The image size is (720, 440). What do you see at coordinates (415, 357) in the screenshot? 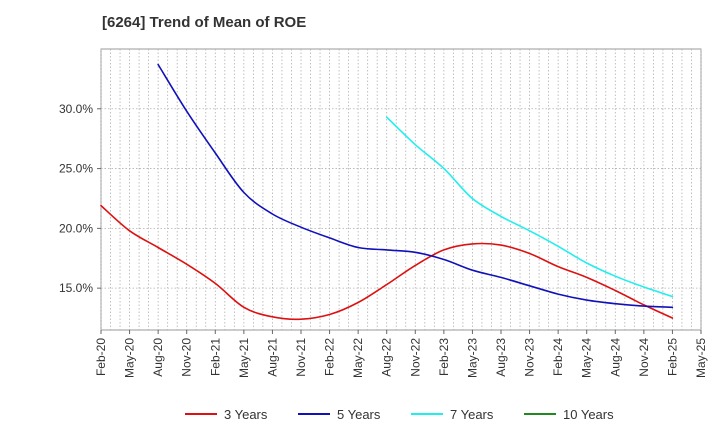
I see `x-tick-label: Nov-22` at bounding box center [415, 357].